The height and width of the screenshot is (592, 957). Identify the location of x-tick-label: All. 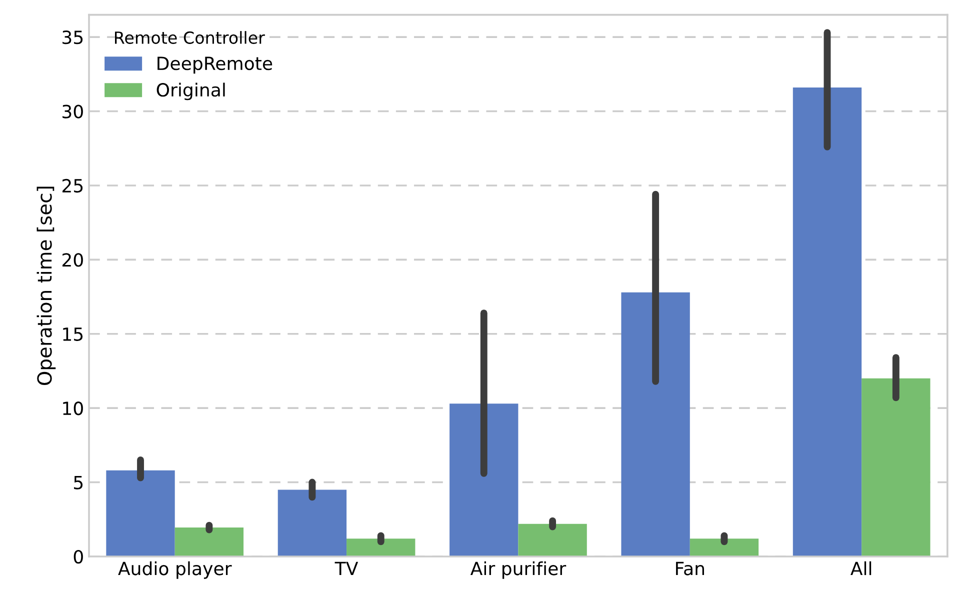
(861, 568).